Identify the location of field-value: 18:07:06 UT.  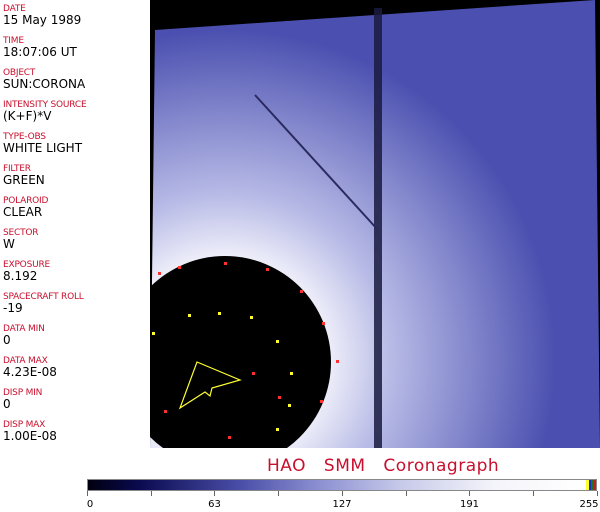
(40, 52).